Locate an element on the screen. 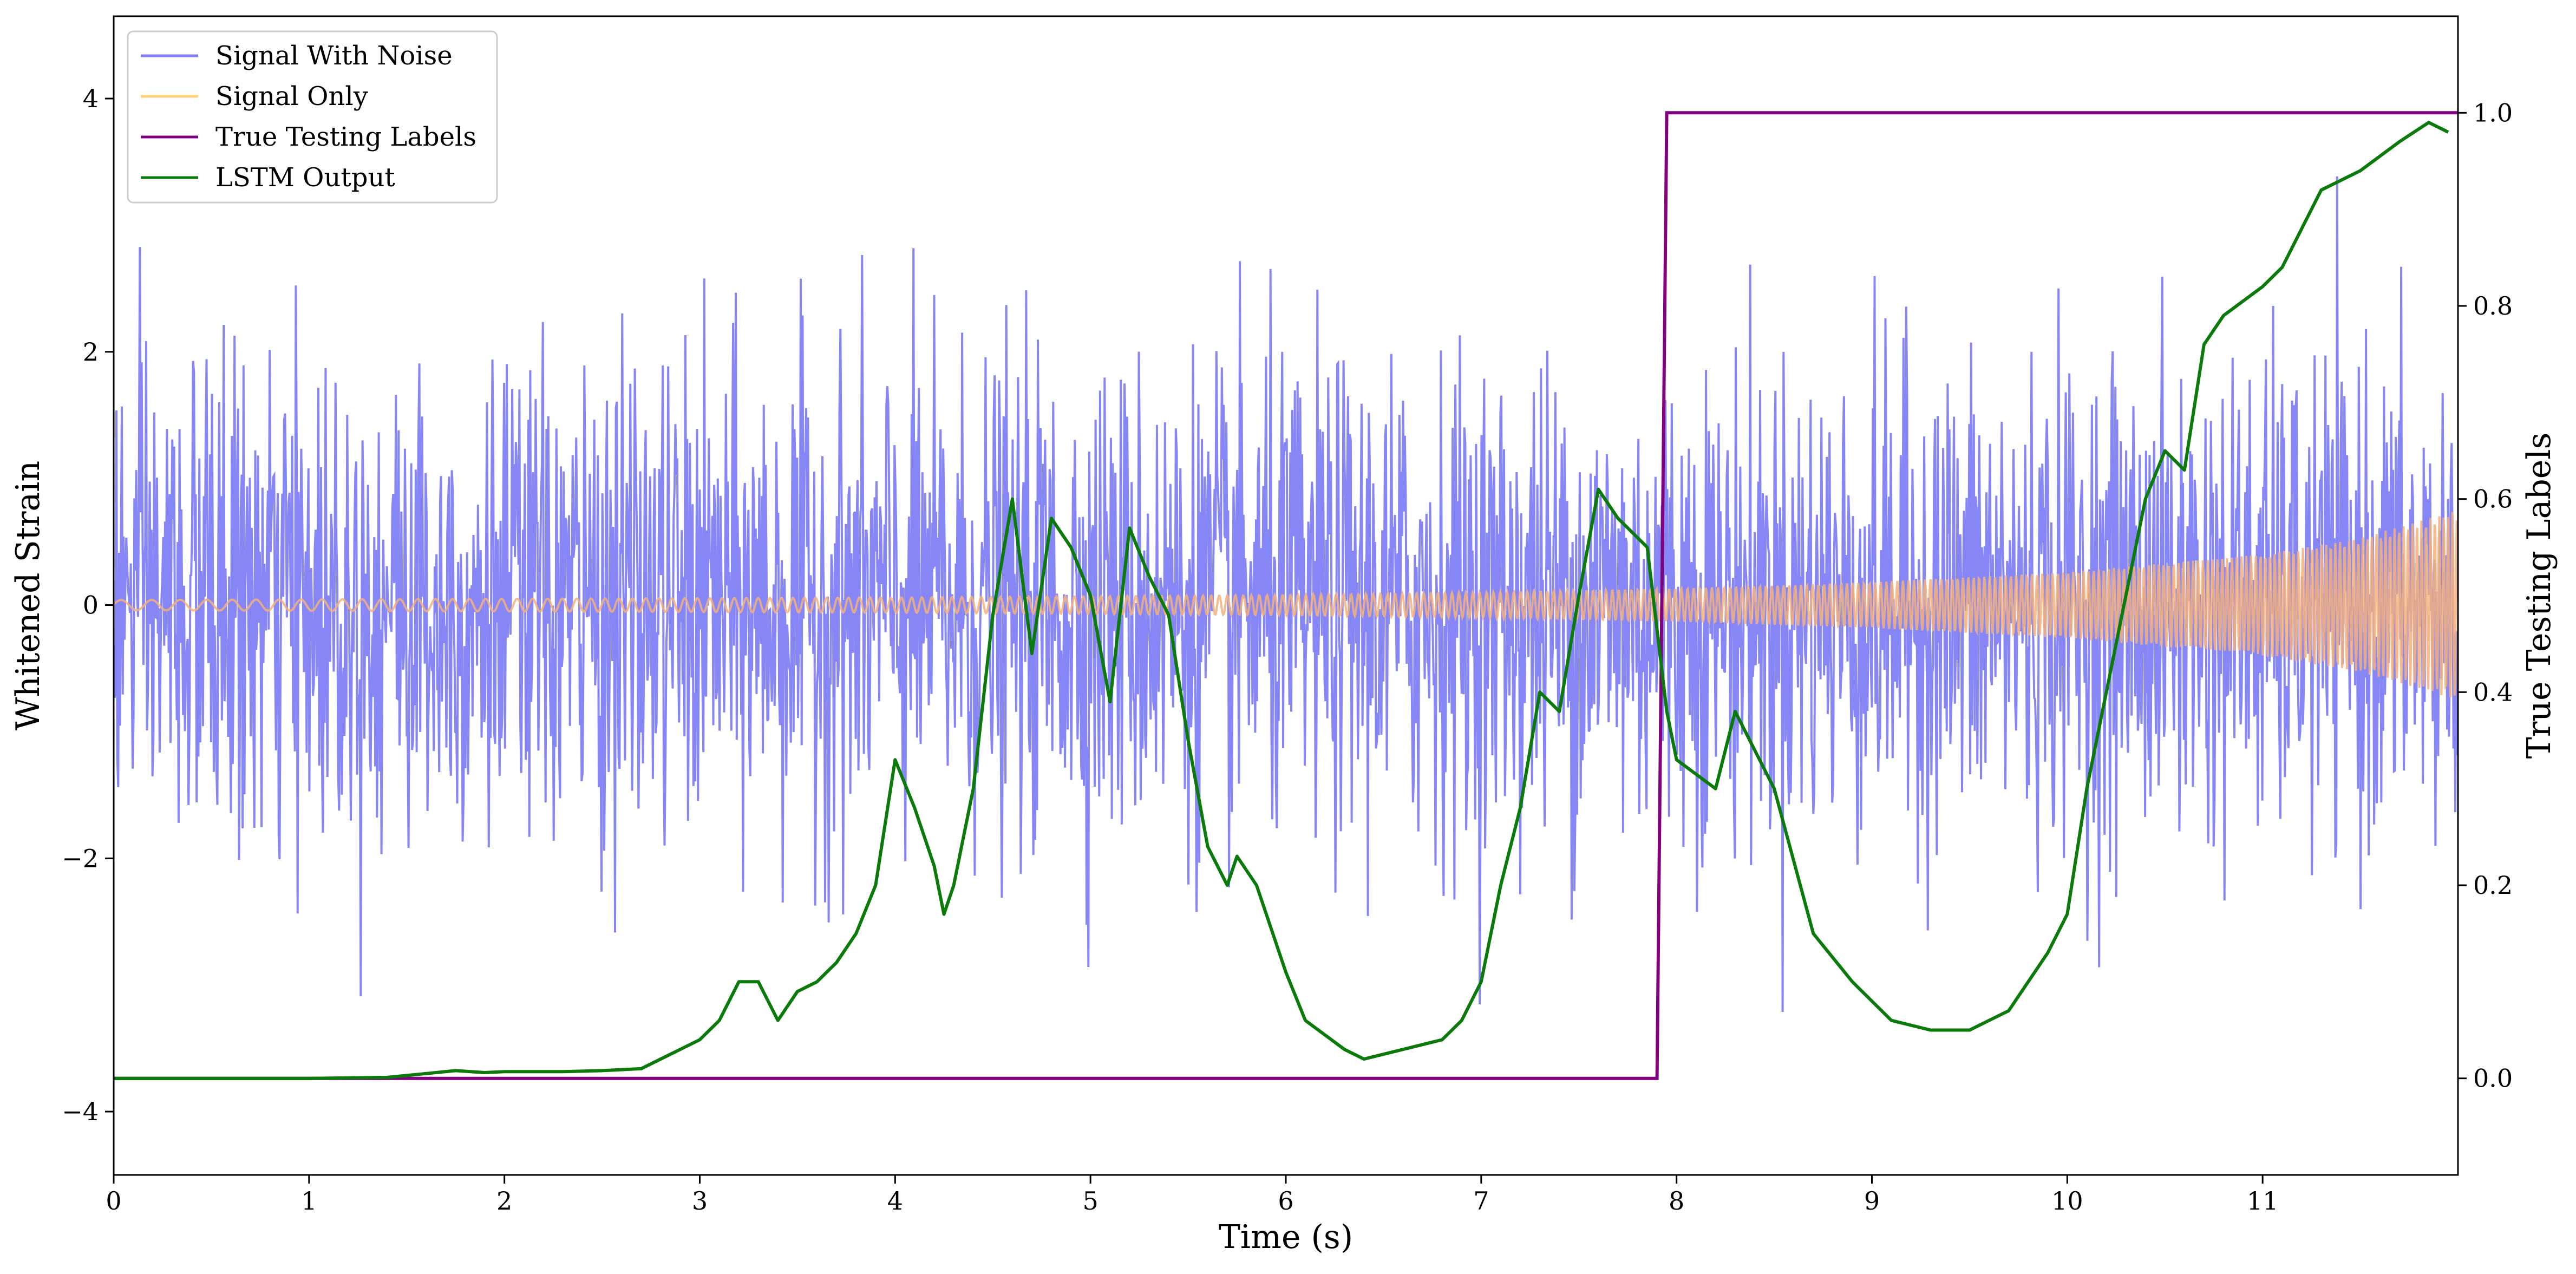 This screenshot has width=2576, height=1274. y-left-tick-label: 4 is located at coordinates (91, 98).